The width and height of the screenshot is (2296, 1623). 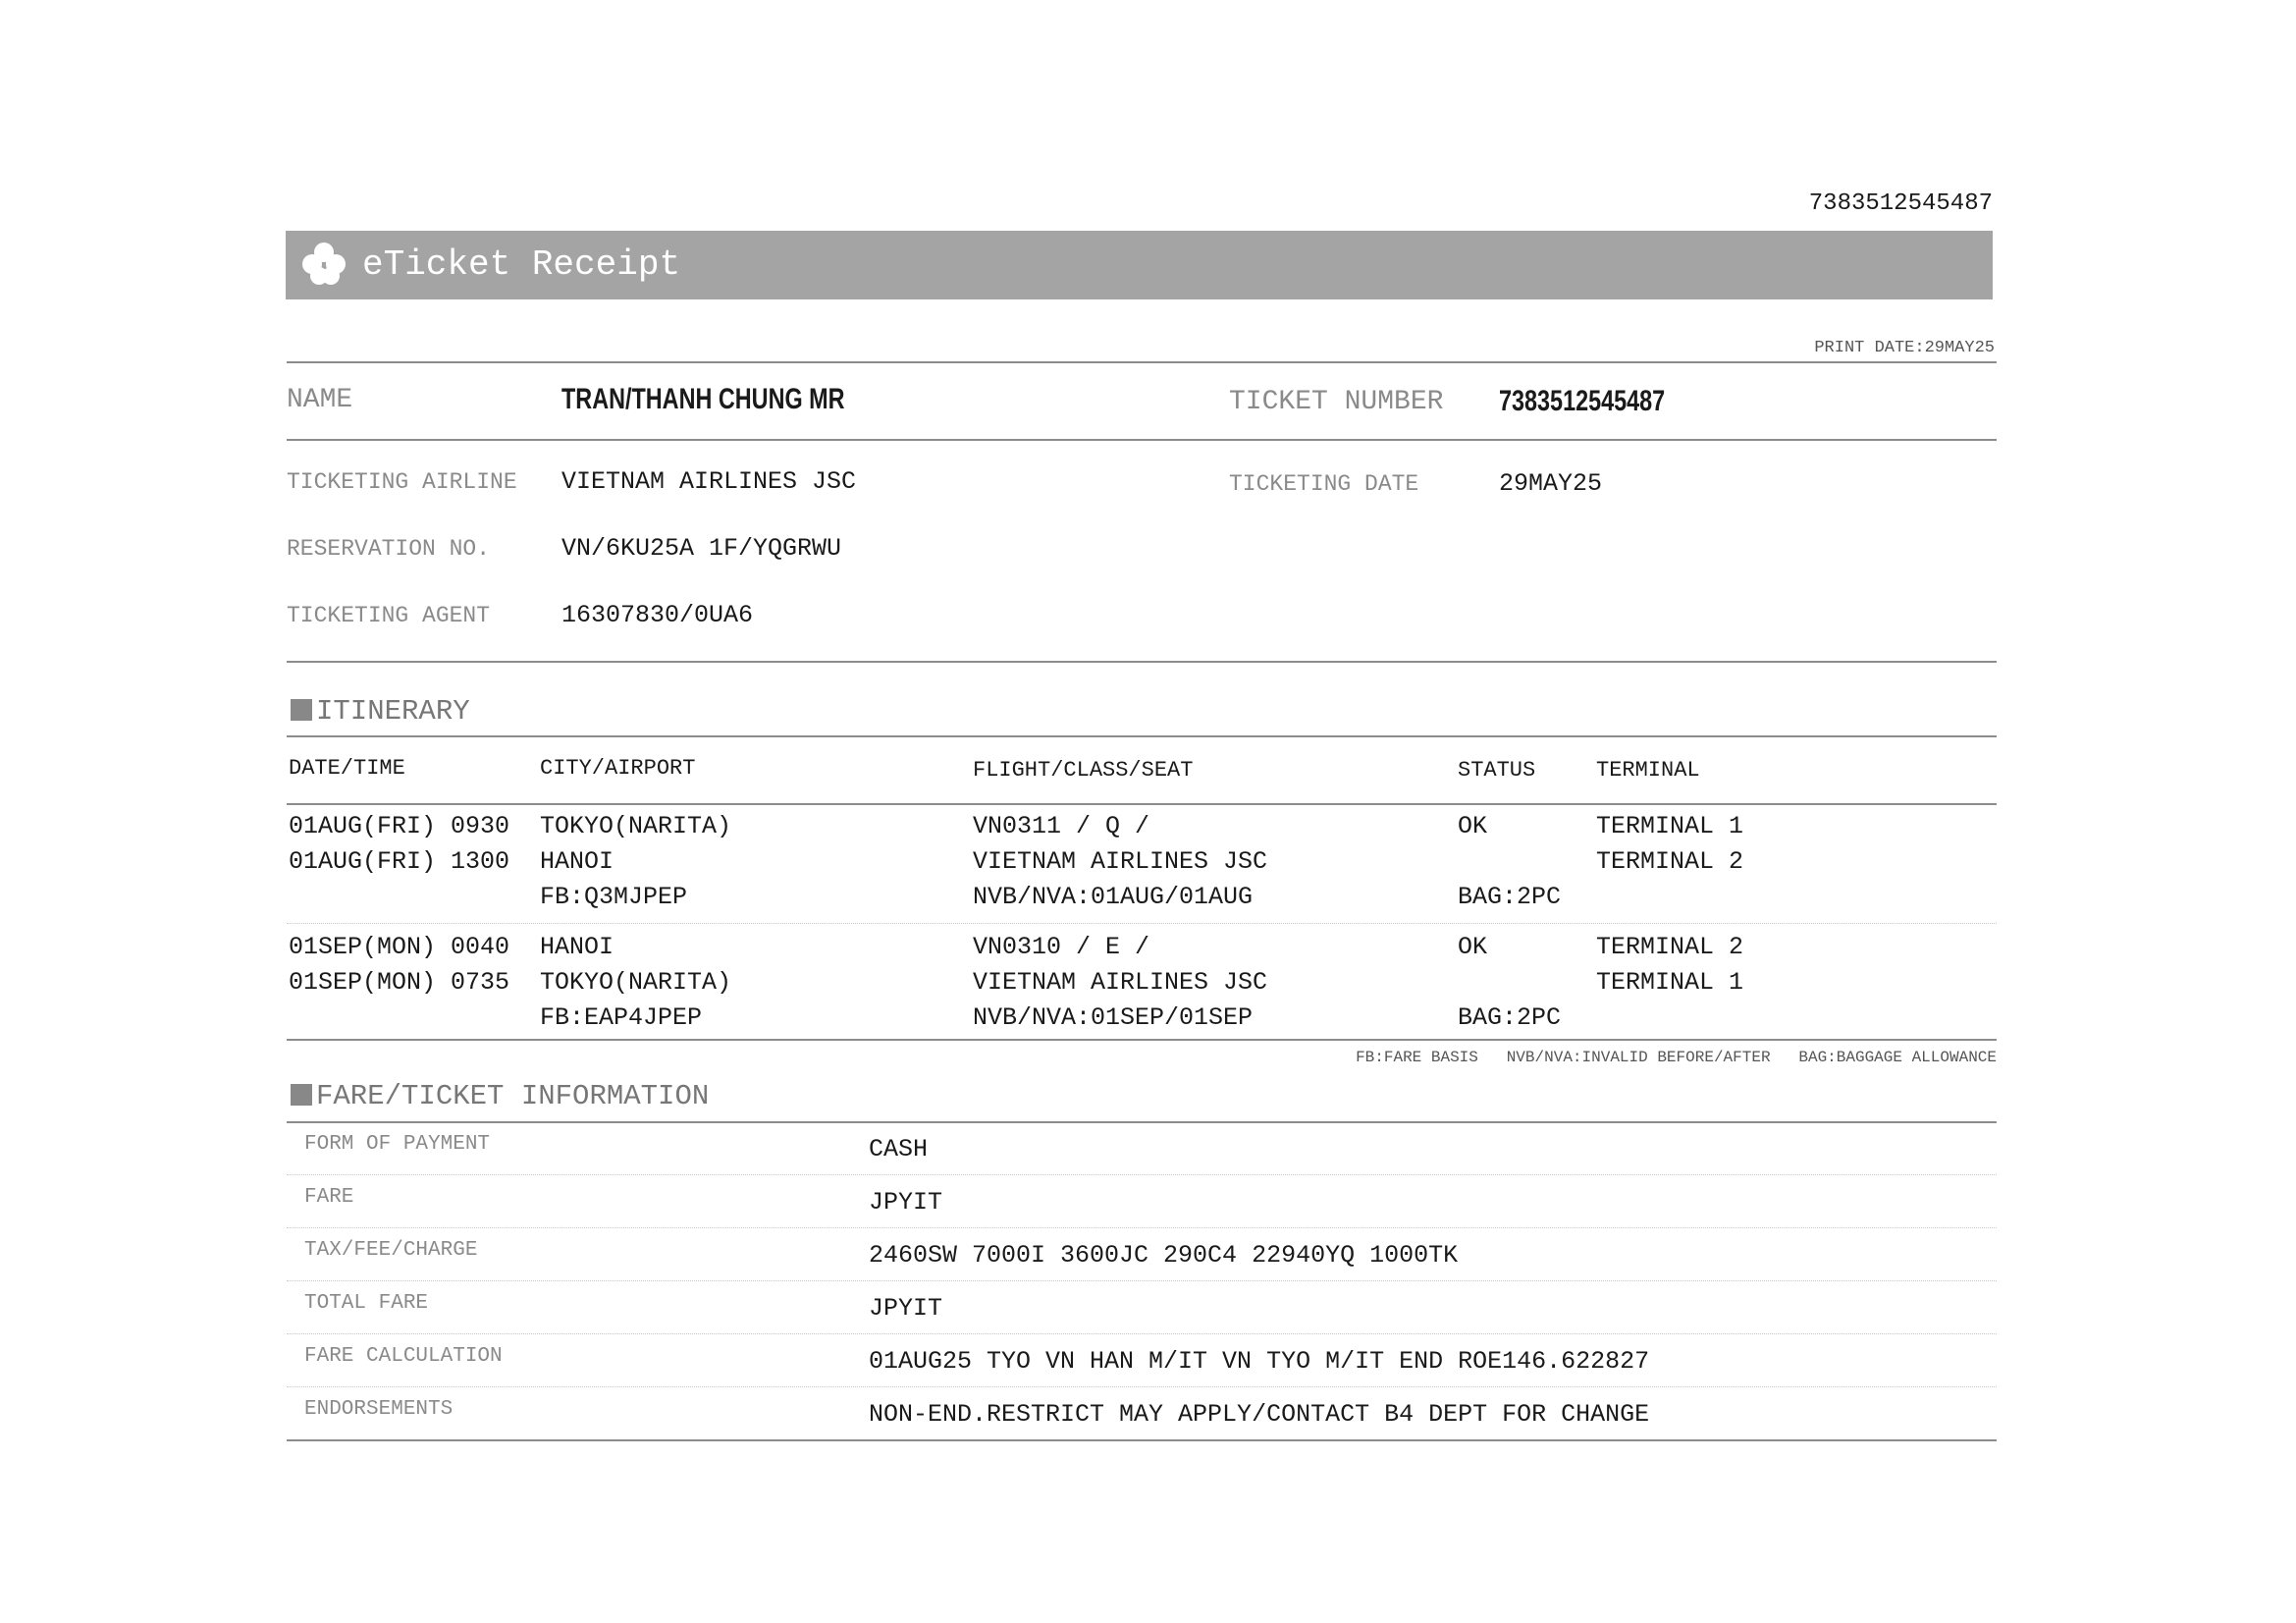 I want to click on ticketing-date: 29MAY25, so click(x=1551, y=483).